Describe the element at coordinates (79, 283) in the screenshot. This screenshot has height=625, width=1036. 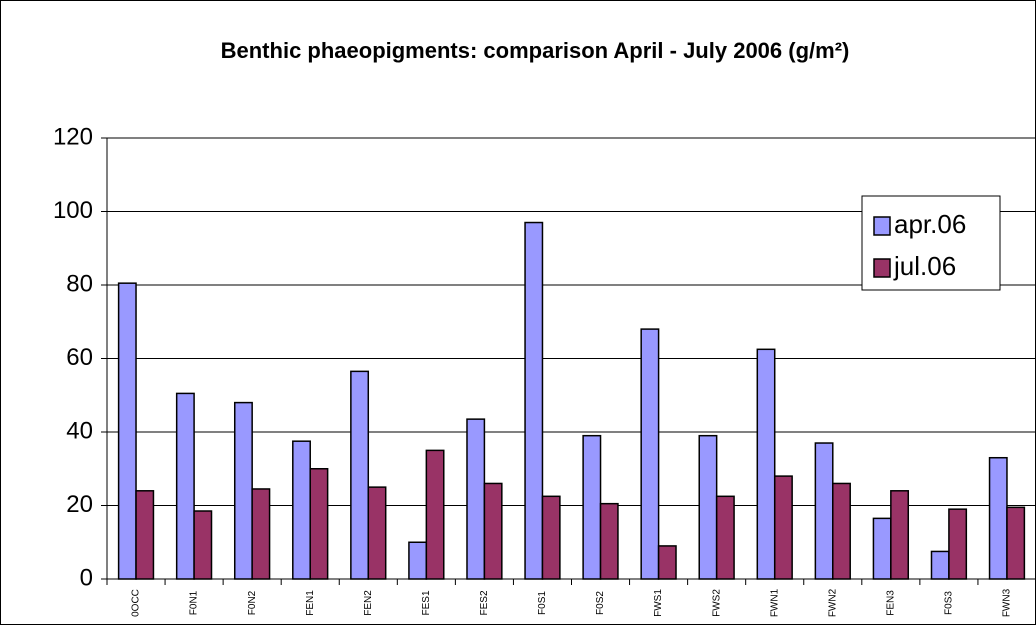
I see `y-tick-label: 80` at that location.